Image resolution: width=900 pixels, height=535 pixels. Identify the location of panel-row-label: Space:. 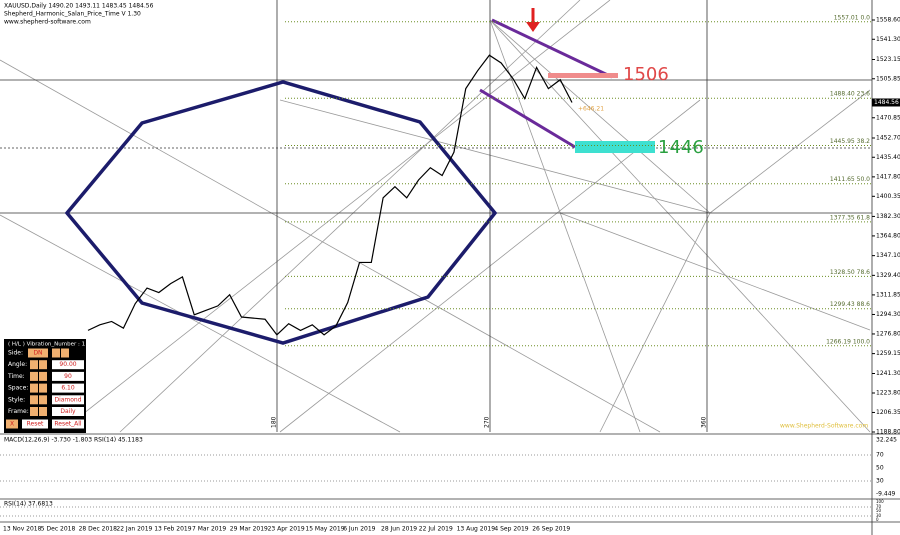
(18, 388).